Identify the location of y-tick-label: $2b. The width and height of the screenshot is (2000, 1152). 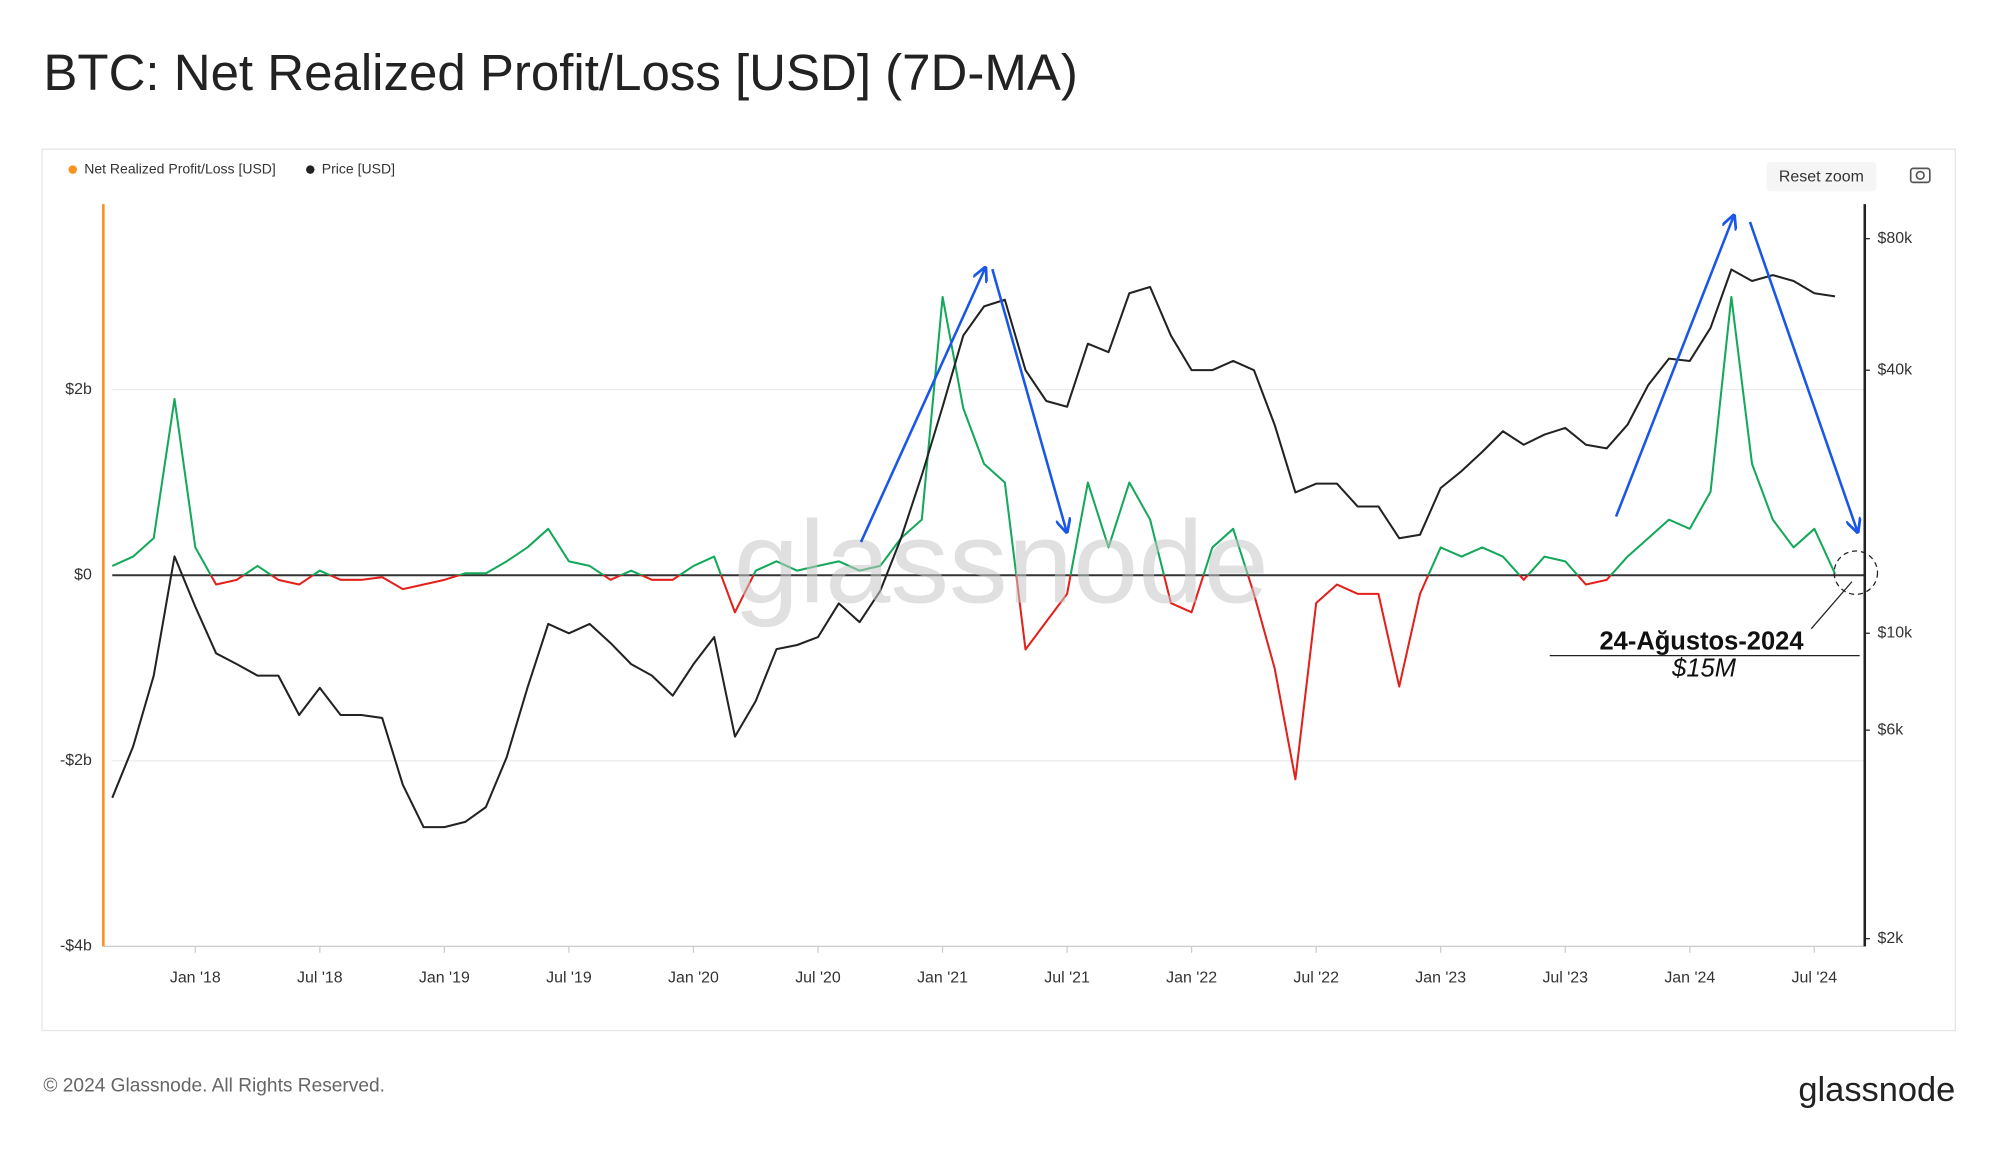
(78, 389).